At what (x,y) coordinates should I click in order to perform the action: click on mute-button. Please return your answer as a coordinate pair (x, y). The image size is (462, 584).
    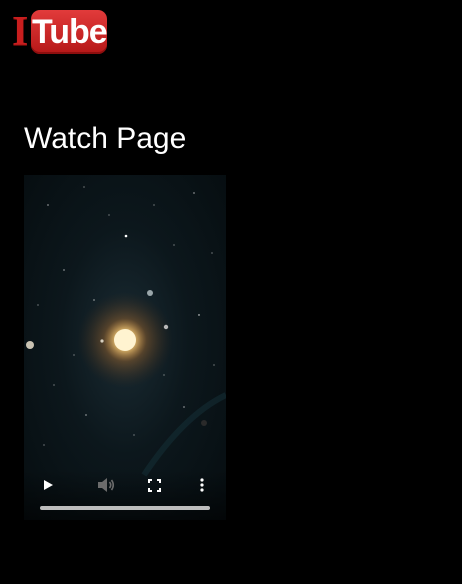
    Looking at the image, I should click on (106, 485).